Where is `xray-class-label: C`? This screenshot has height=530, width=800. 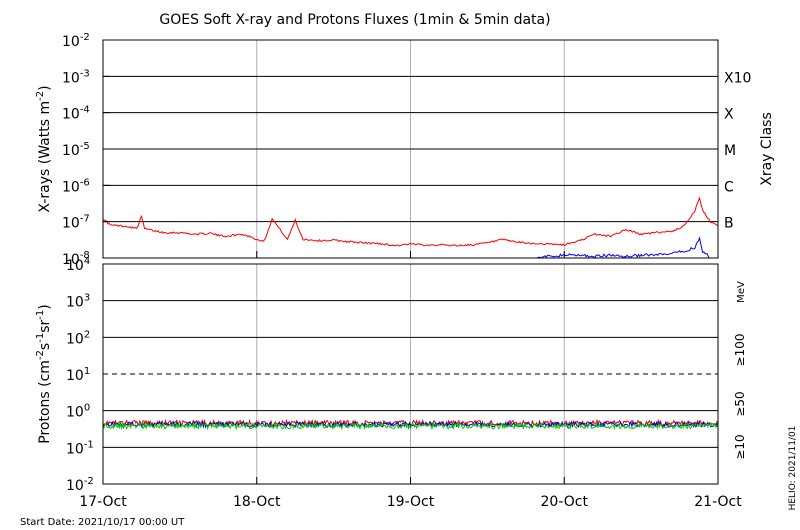 xray-class-label: C is located at coordinates (729, 187).